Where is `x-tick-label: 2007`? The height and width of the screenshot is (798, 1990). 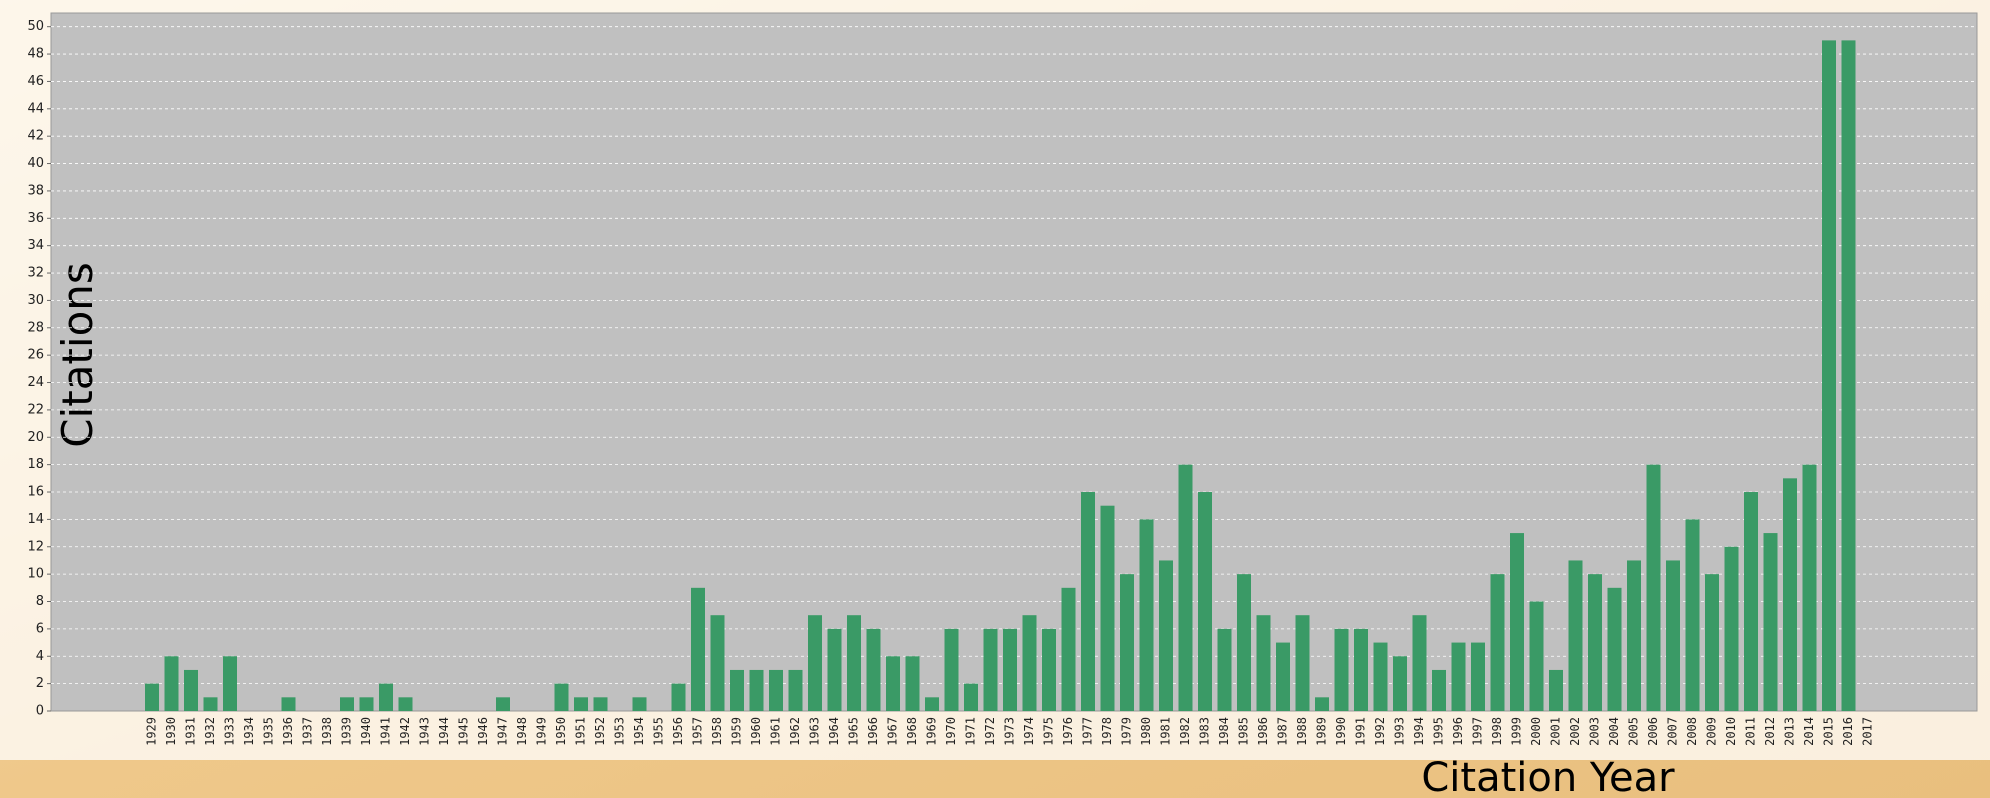
x-tick-label: 2007 is located at coordinates (1673, 731).